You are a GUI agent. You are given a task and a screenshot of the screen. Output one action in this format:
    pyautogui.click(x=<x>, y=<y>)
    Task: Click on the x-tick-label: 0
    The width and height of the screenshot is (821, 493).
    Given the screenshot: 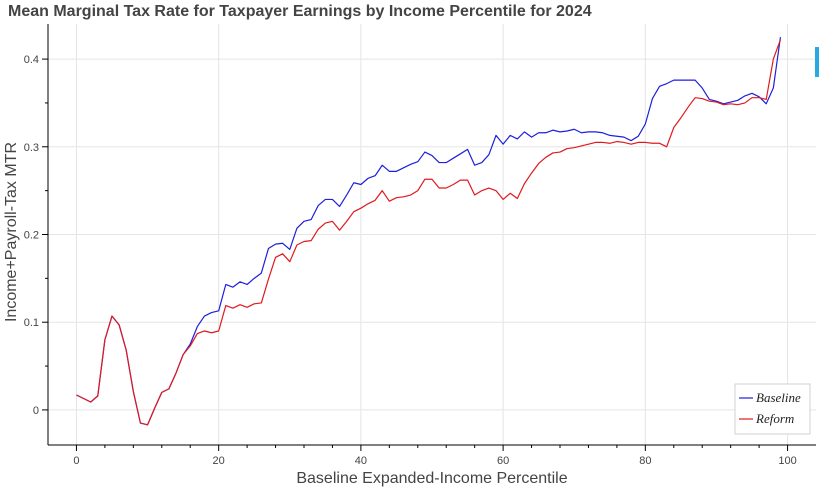 What is the action you would take?
    pyautogui.click(x=76, y=461)
    